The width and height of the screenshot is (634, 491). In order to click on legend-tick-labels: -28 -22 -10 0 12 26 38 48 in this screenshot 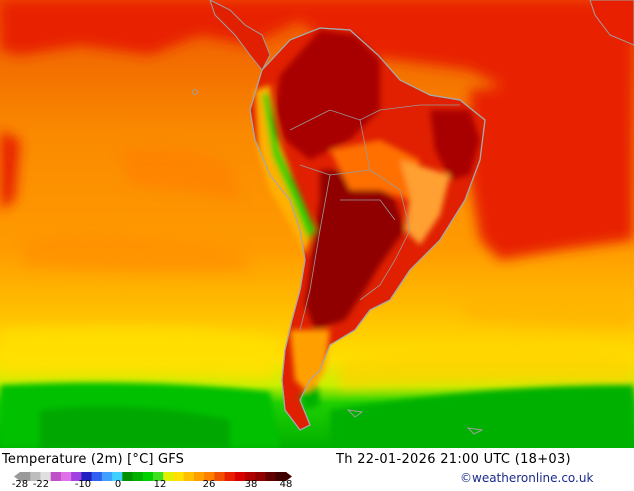, I will do `click(155, 485)`.